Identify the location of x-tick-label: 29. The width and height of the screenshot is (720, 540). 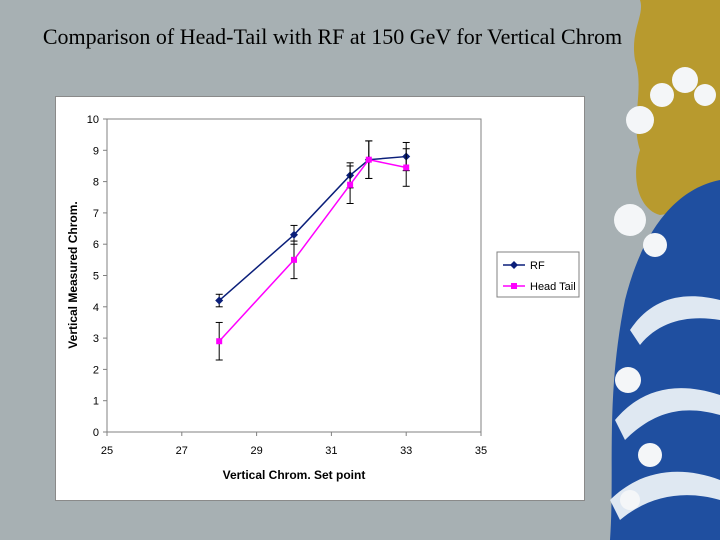
(256, 451).